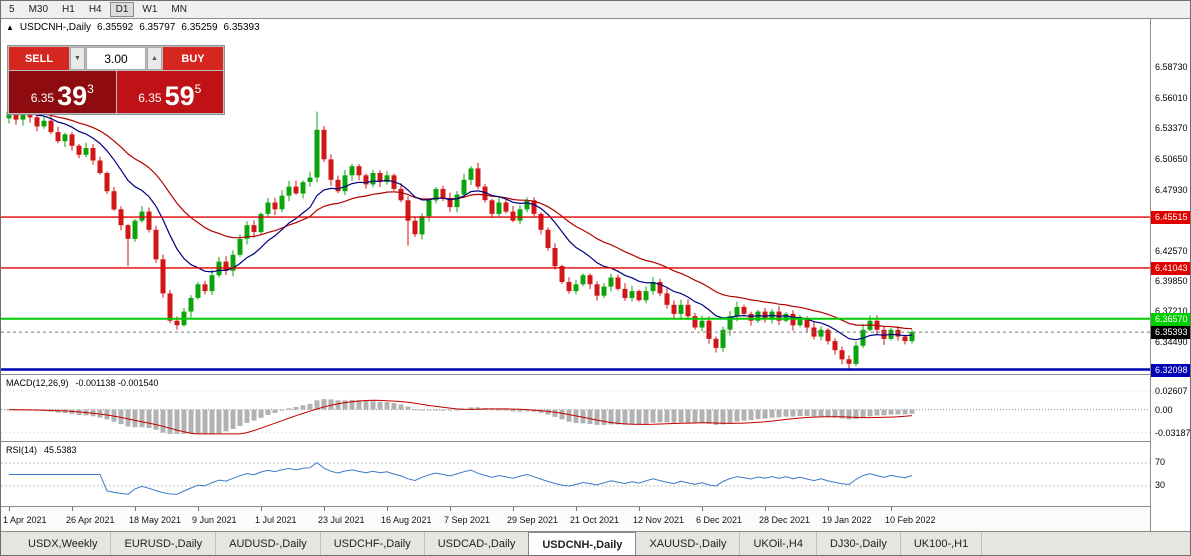 The image size is (1191, 556). I want to click on chart-symbol-label: USDCNH-,Daily, so click(55, 27).